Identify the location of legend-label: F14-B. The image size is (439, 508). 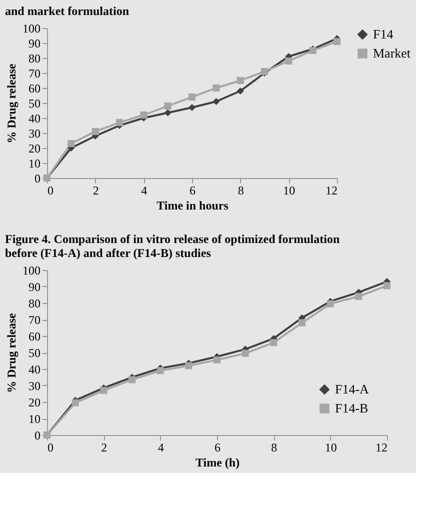
(352, 408).